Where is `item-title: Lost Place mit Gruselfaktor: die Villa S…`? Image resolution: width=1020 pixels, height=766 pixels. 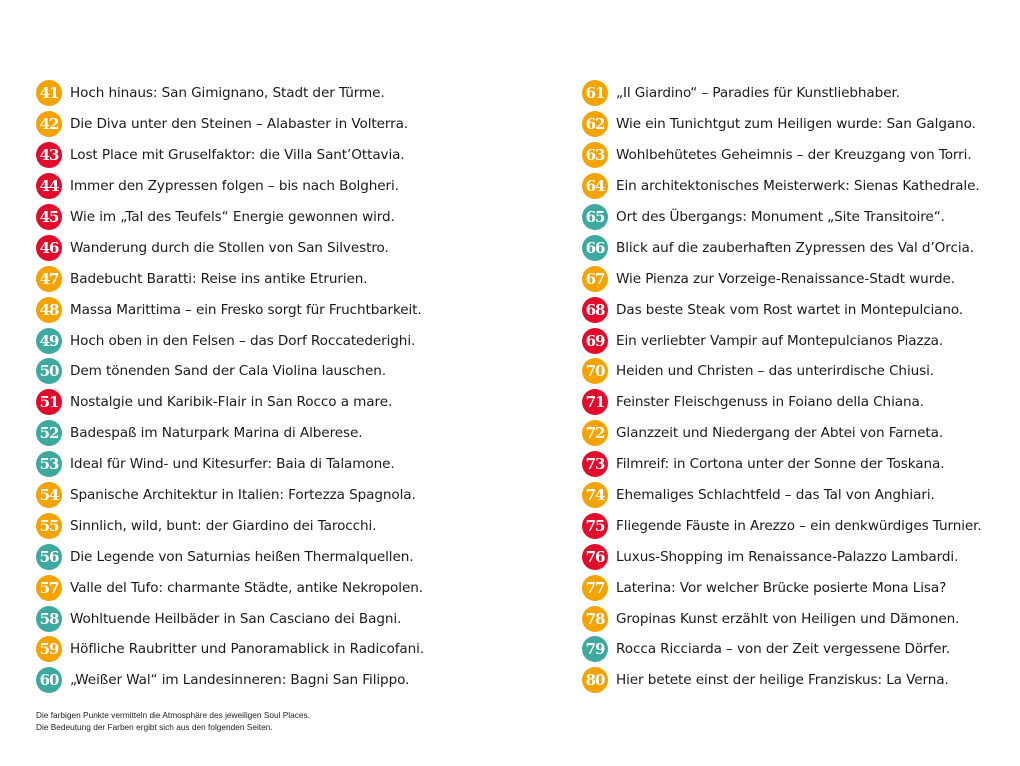 item-title: Lost Place mit Gruselfaktor: die Villa S… is located at coordinates (237, 155).